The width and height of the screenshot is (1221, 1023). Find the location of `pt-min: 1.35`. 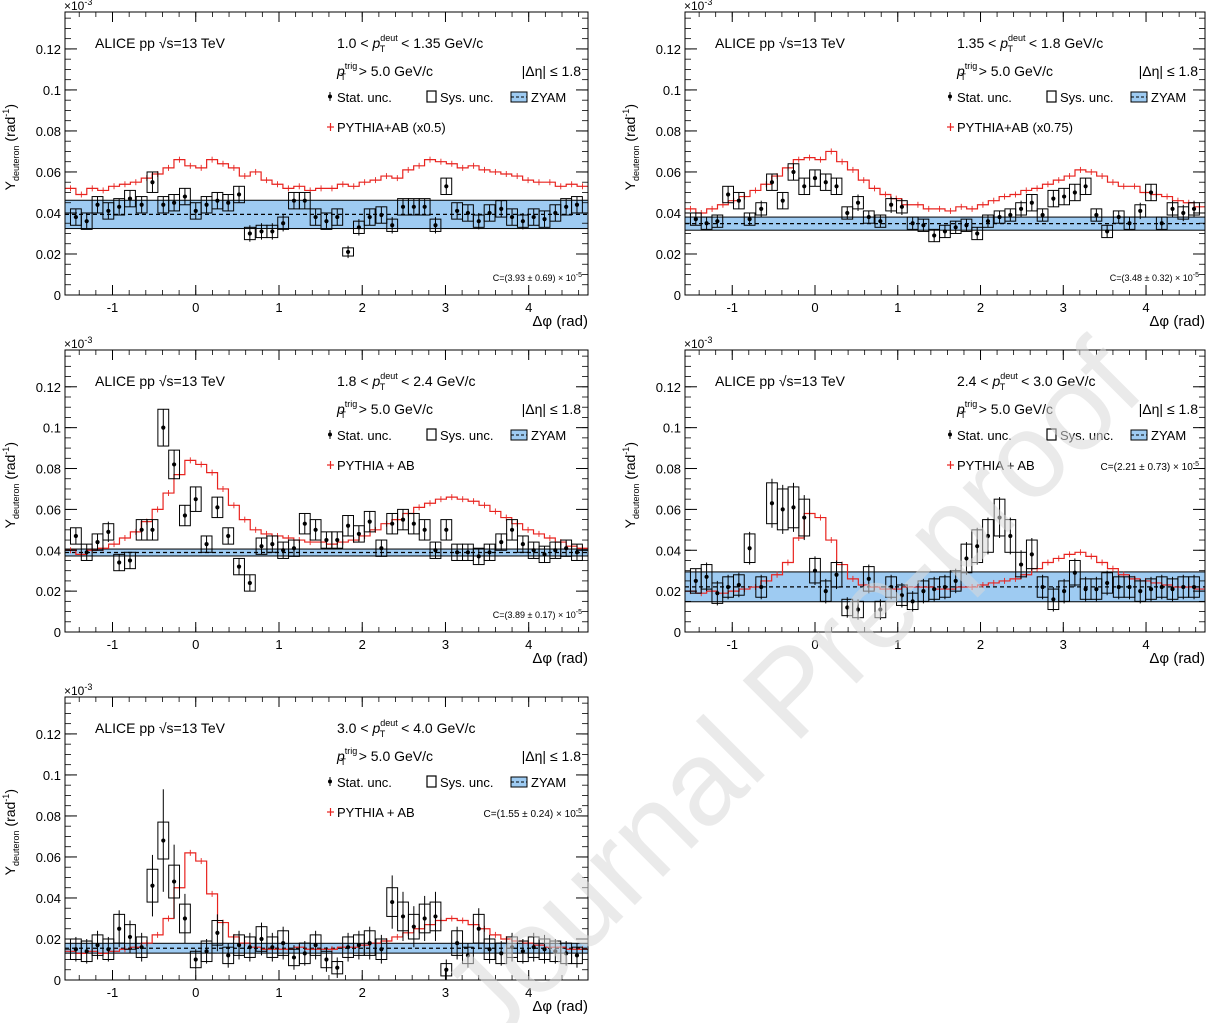

pt-min: 1.35 is located at coordinates (970, 43).